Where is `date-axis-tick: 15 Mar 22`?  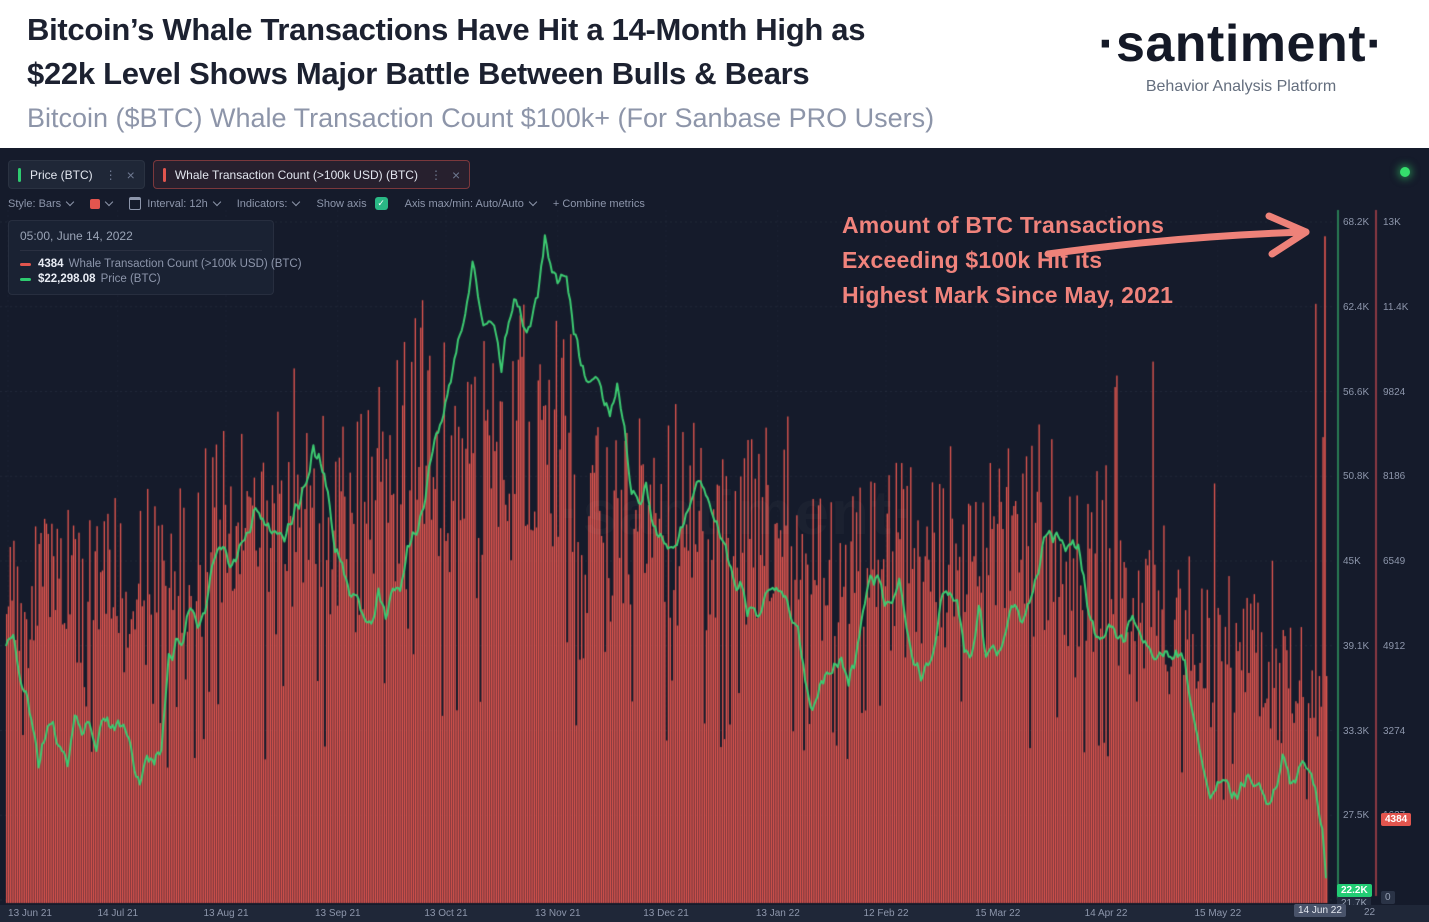 date-axis-tick: 15 Mar 22 is located at coordinates (998, 913).